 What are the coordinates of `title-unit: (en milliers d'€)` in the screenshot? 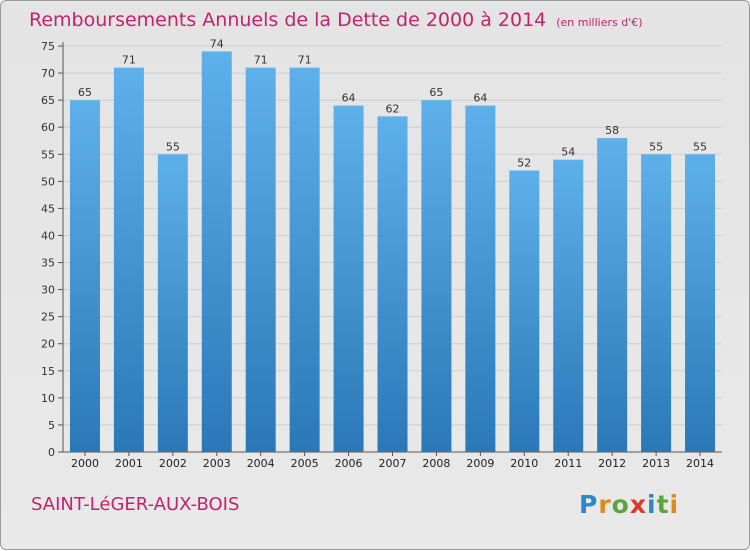 It's located at (599, 22).